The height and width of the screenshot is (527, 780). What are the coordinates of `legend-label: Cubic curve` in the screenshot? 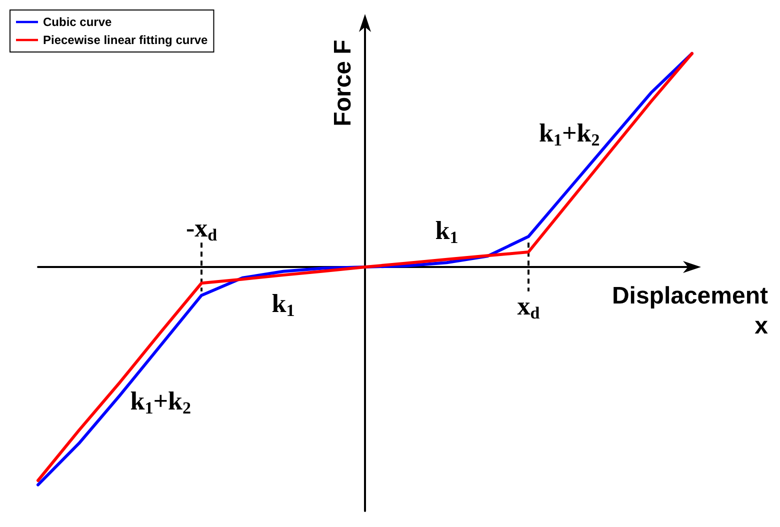 It's located at (77, 22).